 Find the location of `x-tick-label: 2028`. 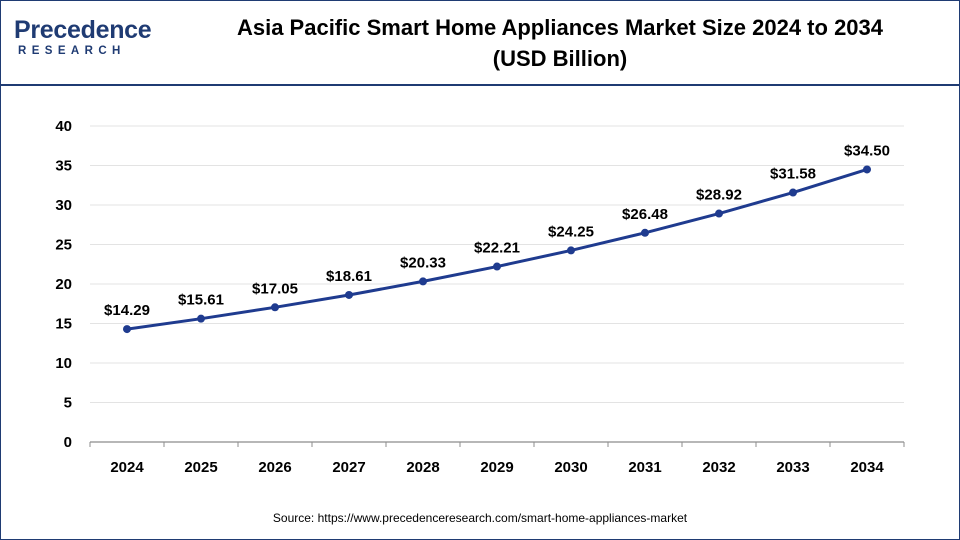

x-tick-label: 2028 is located at coordinates (422, 467).